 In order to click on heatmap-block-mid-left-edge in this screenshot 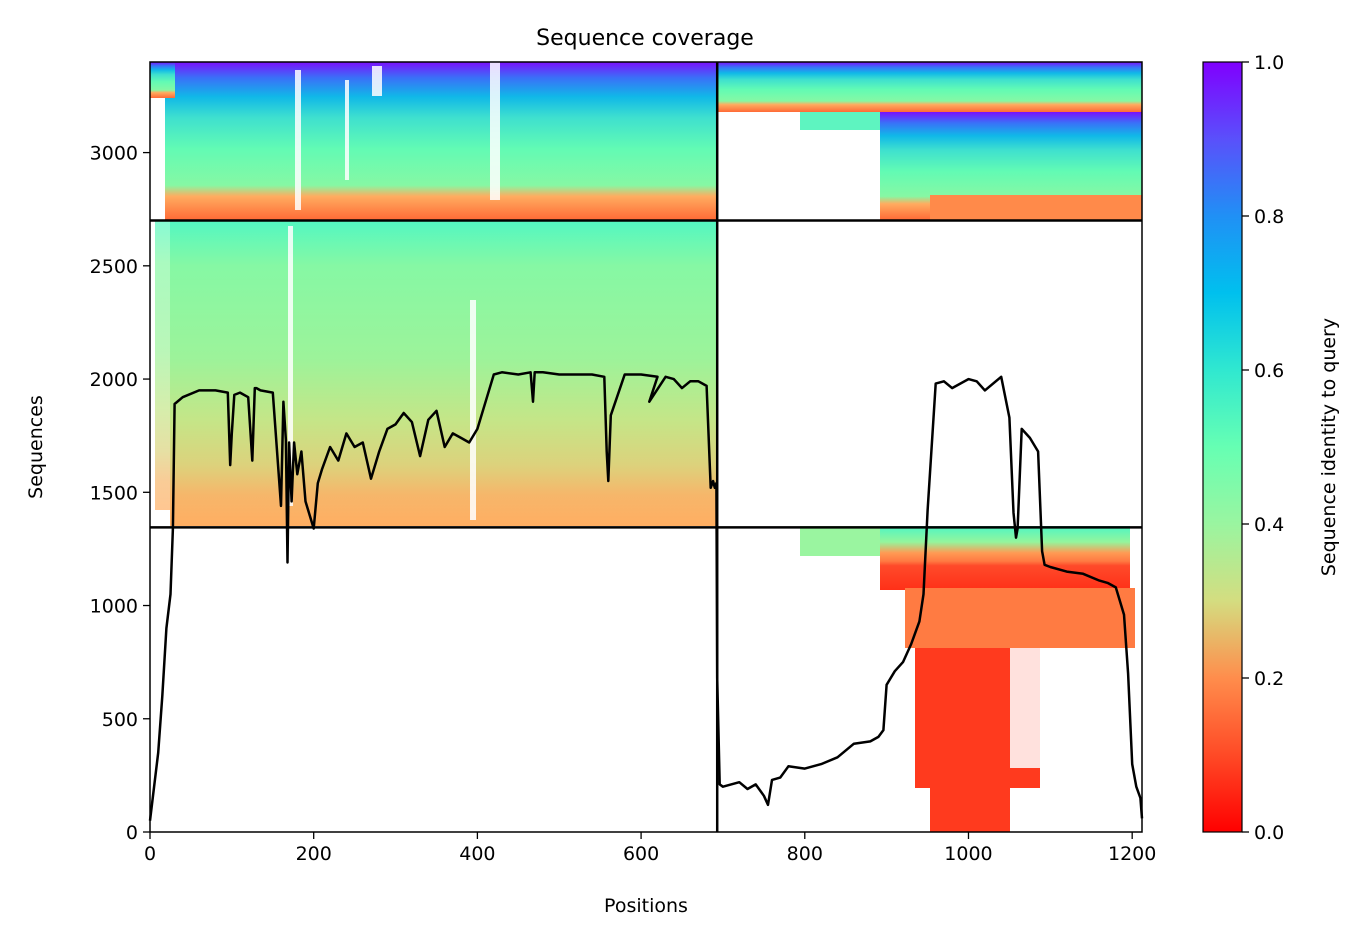, I will do `click(162, 365)`.